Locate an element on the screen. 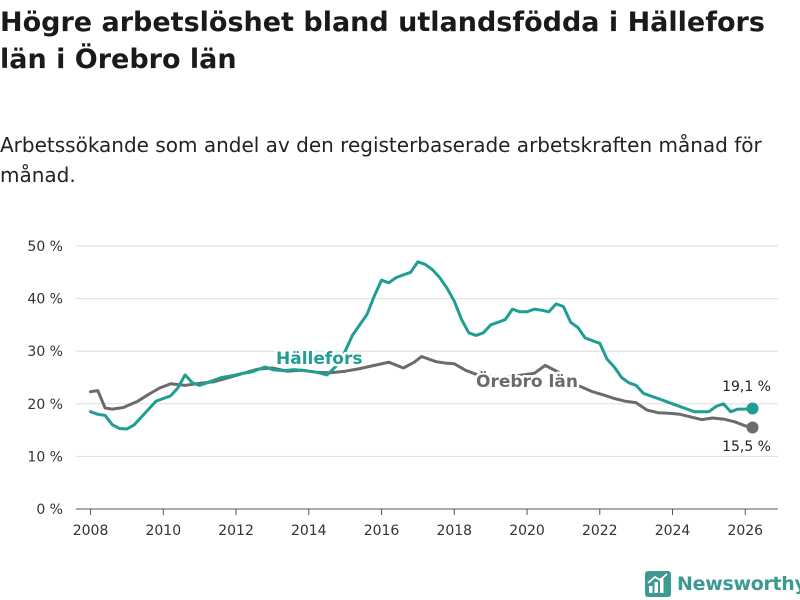  label-layer: Hällefors Örebro län 19,1 % 15,5 % is located at coordinates (523, 401).